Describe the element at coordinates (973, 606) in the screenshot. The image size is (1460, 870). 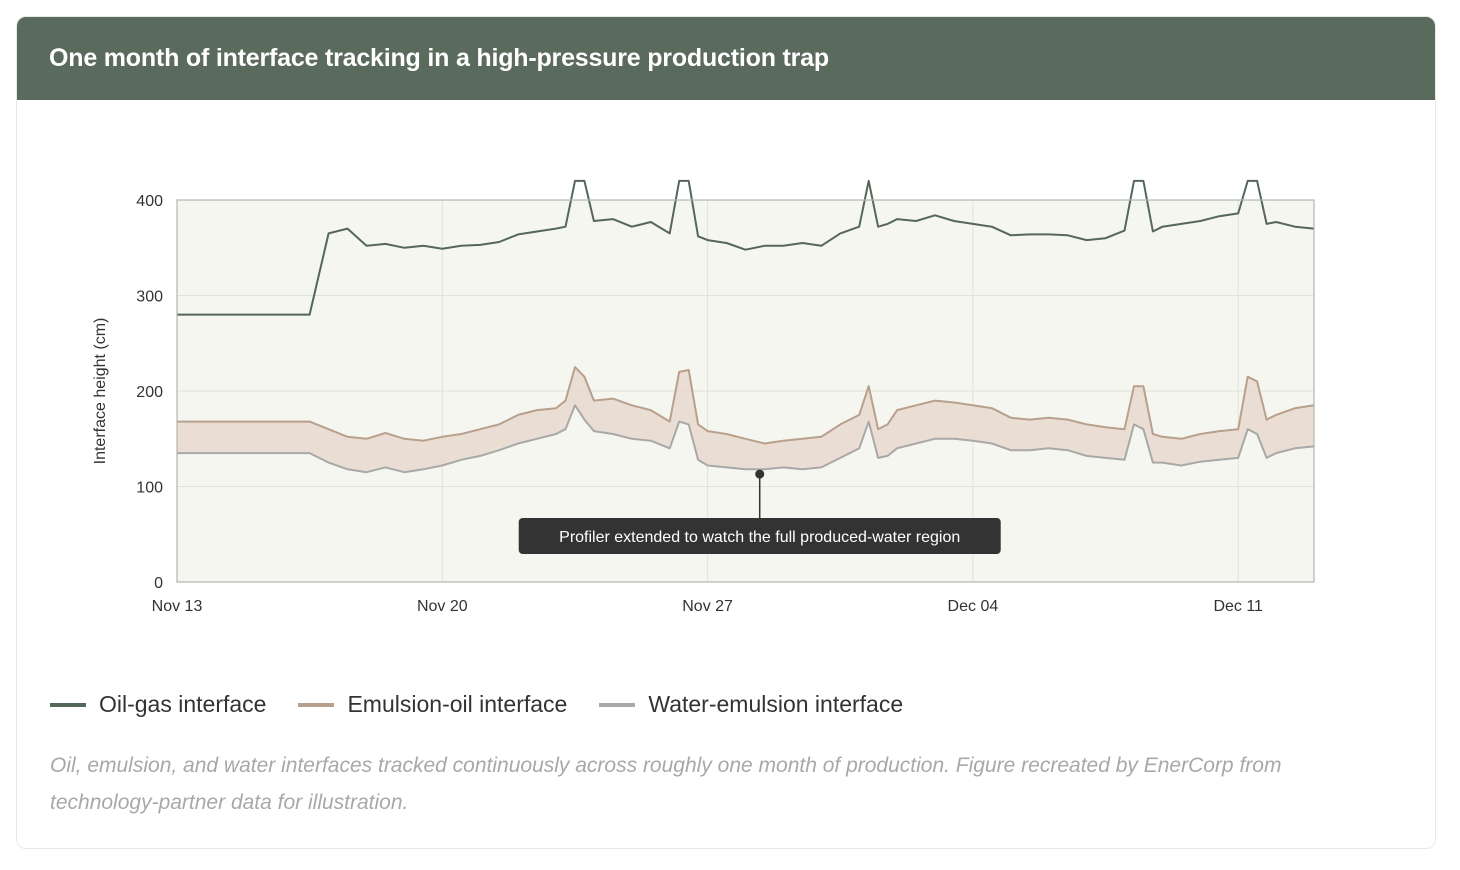
I see `x-tick-label: Dec 04` at that location.